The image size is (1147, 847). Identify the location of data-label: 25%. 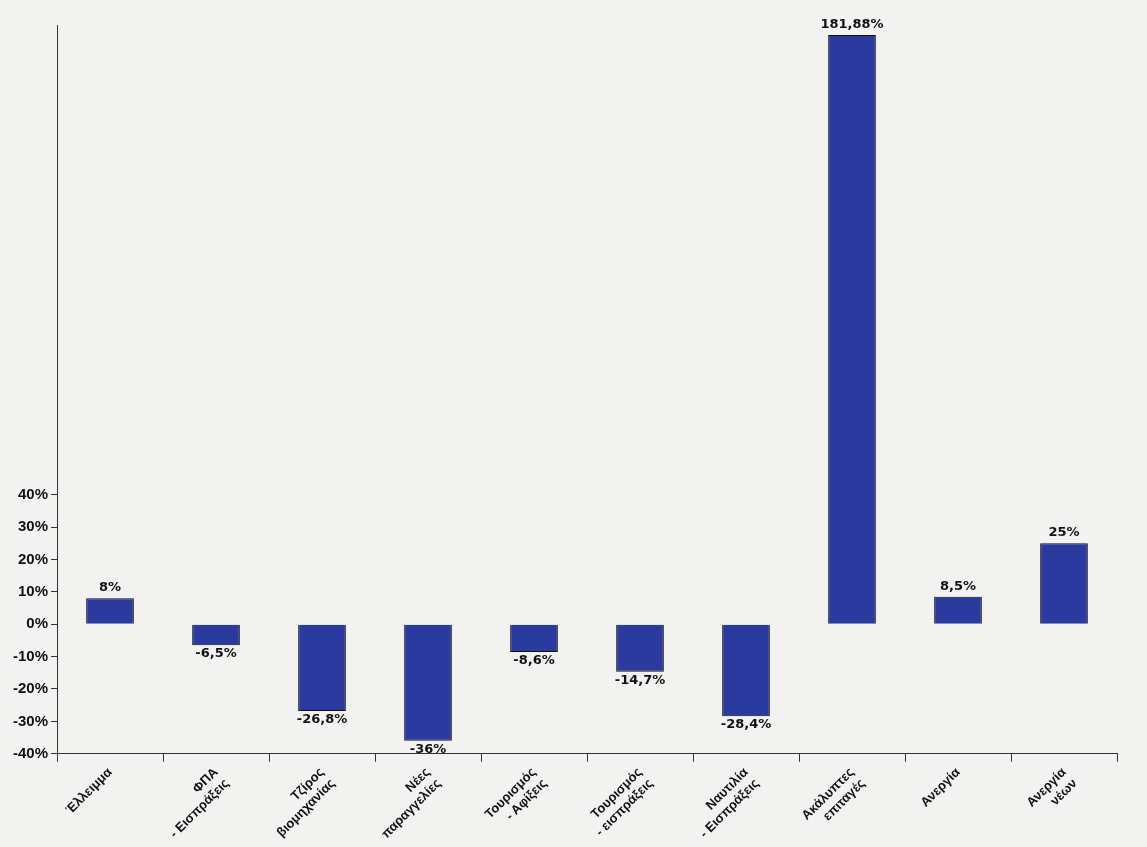
(1064, 532).